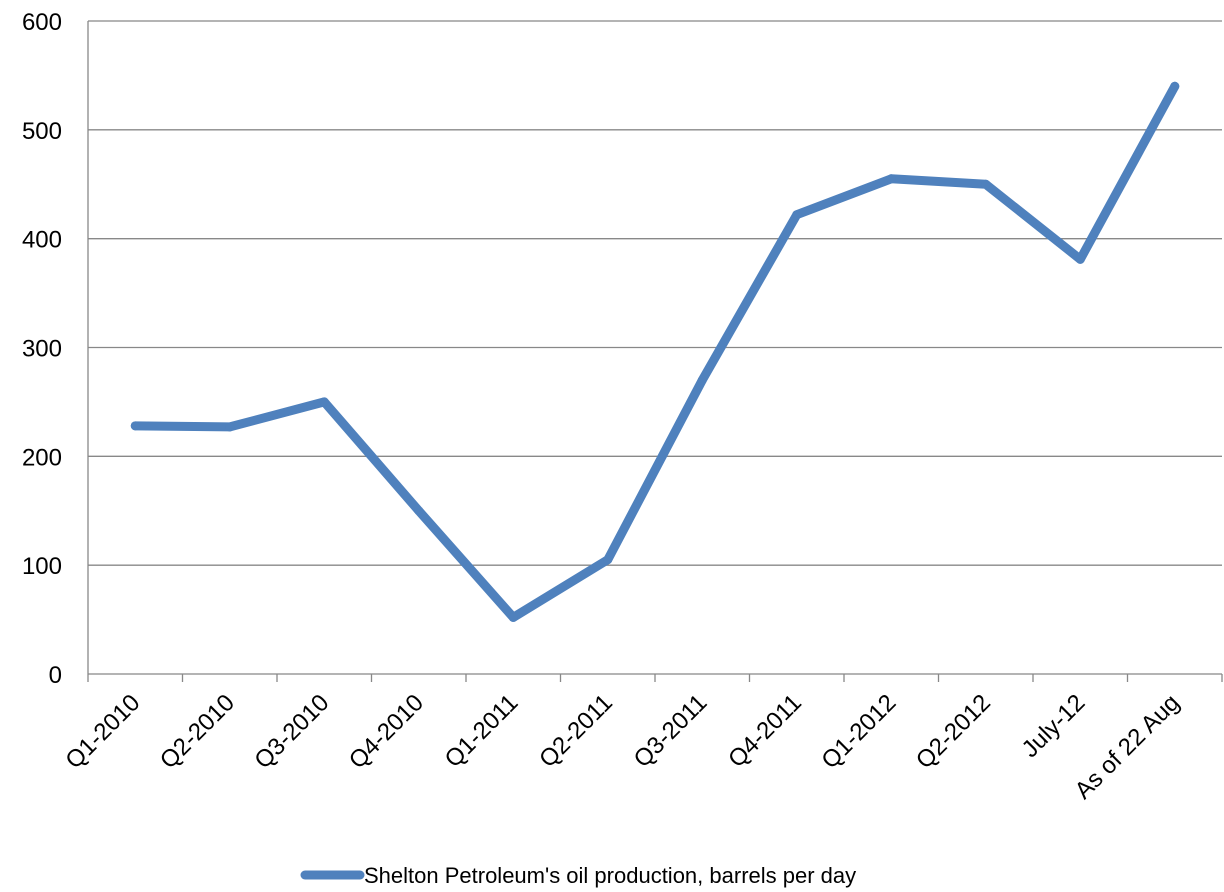 This screenshot has height=892, width=1224. Describe the element at coordinates (42, 240) in the screenshot. I see `y-tick-label: 400` at that location.